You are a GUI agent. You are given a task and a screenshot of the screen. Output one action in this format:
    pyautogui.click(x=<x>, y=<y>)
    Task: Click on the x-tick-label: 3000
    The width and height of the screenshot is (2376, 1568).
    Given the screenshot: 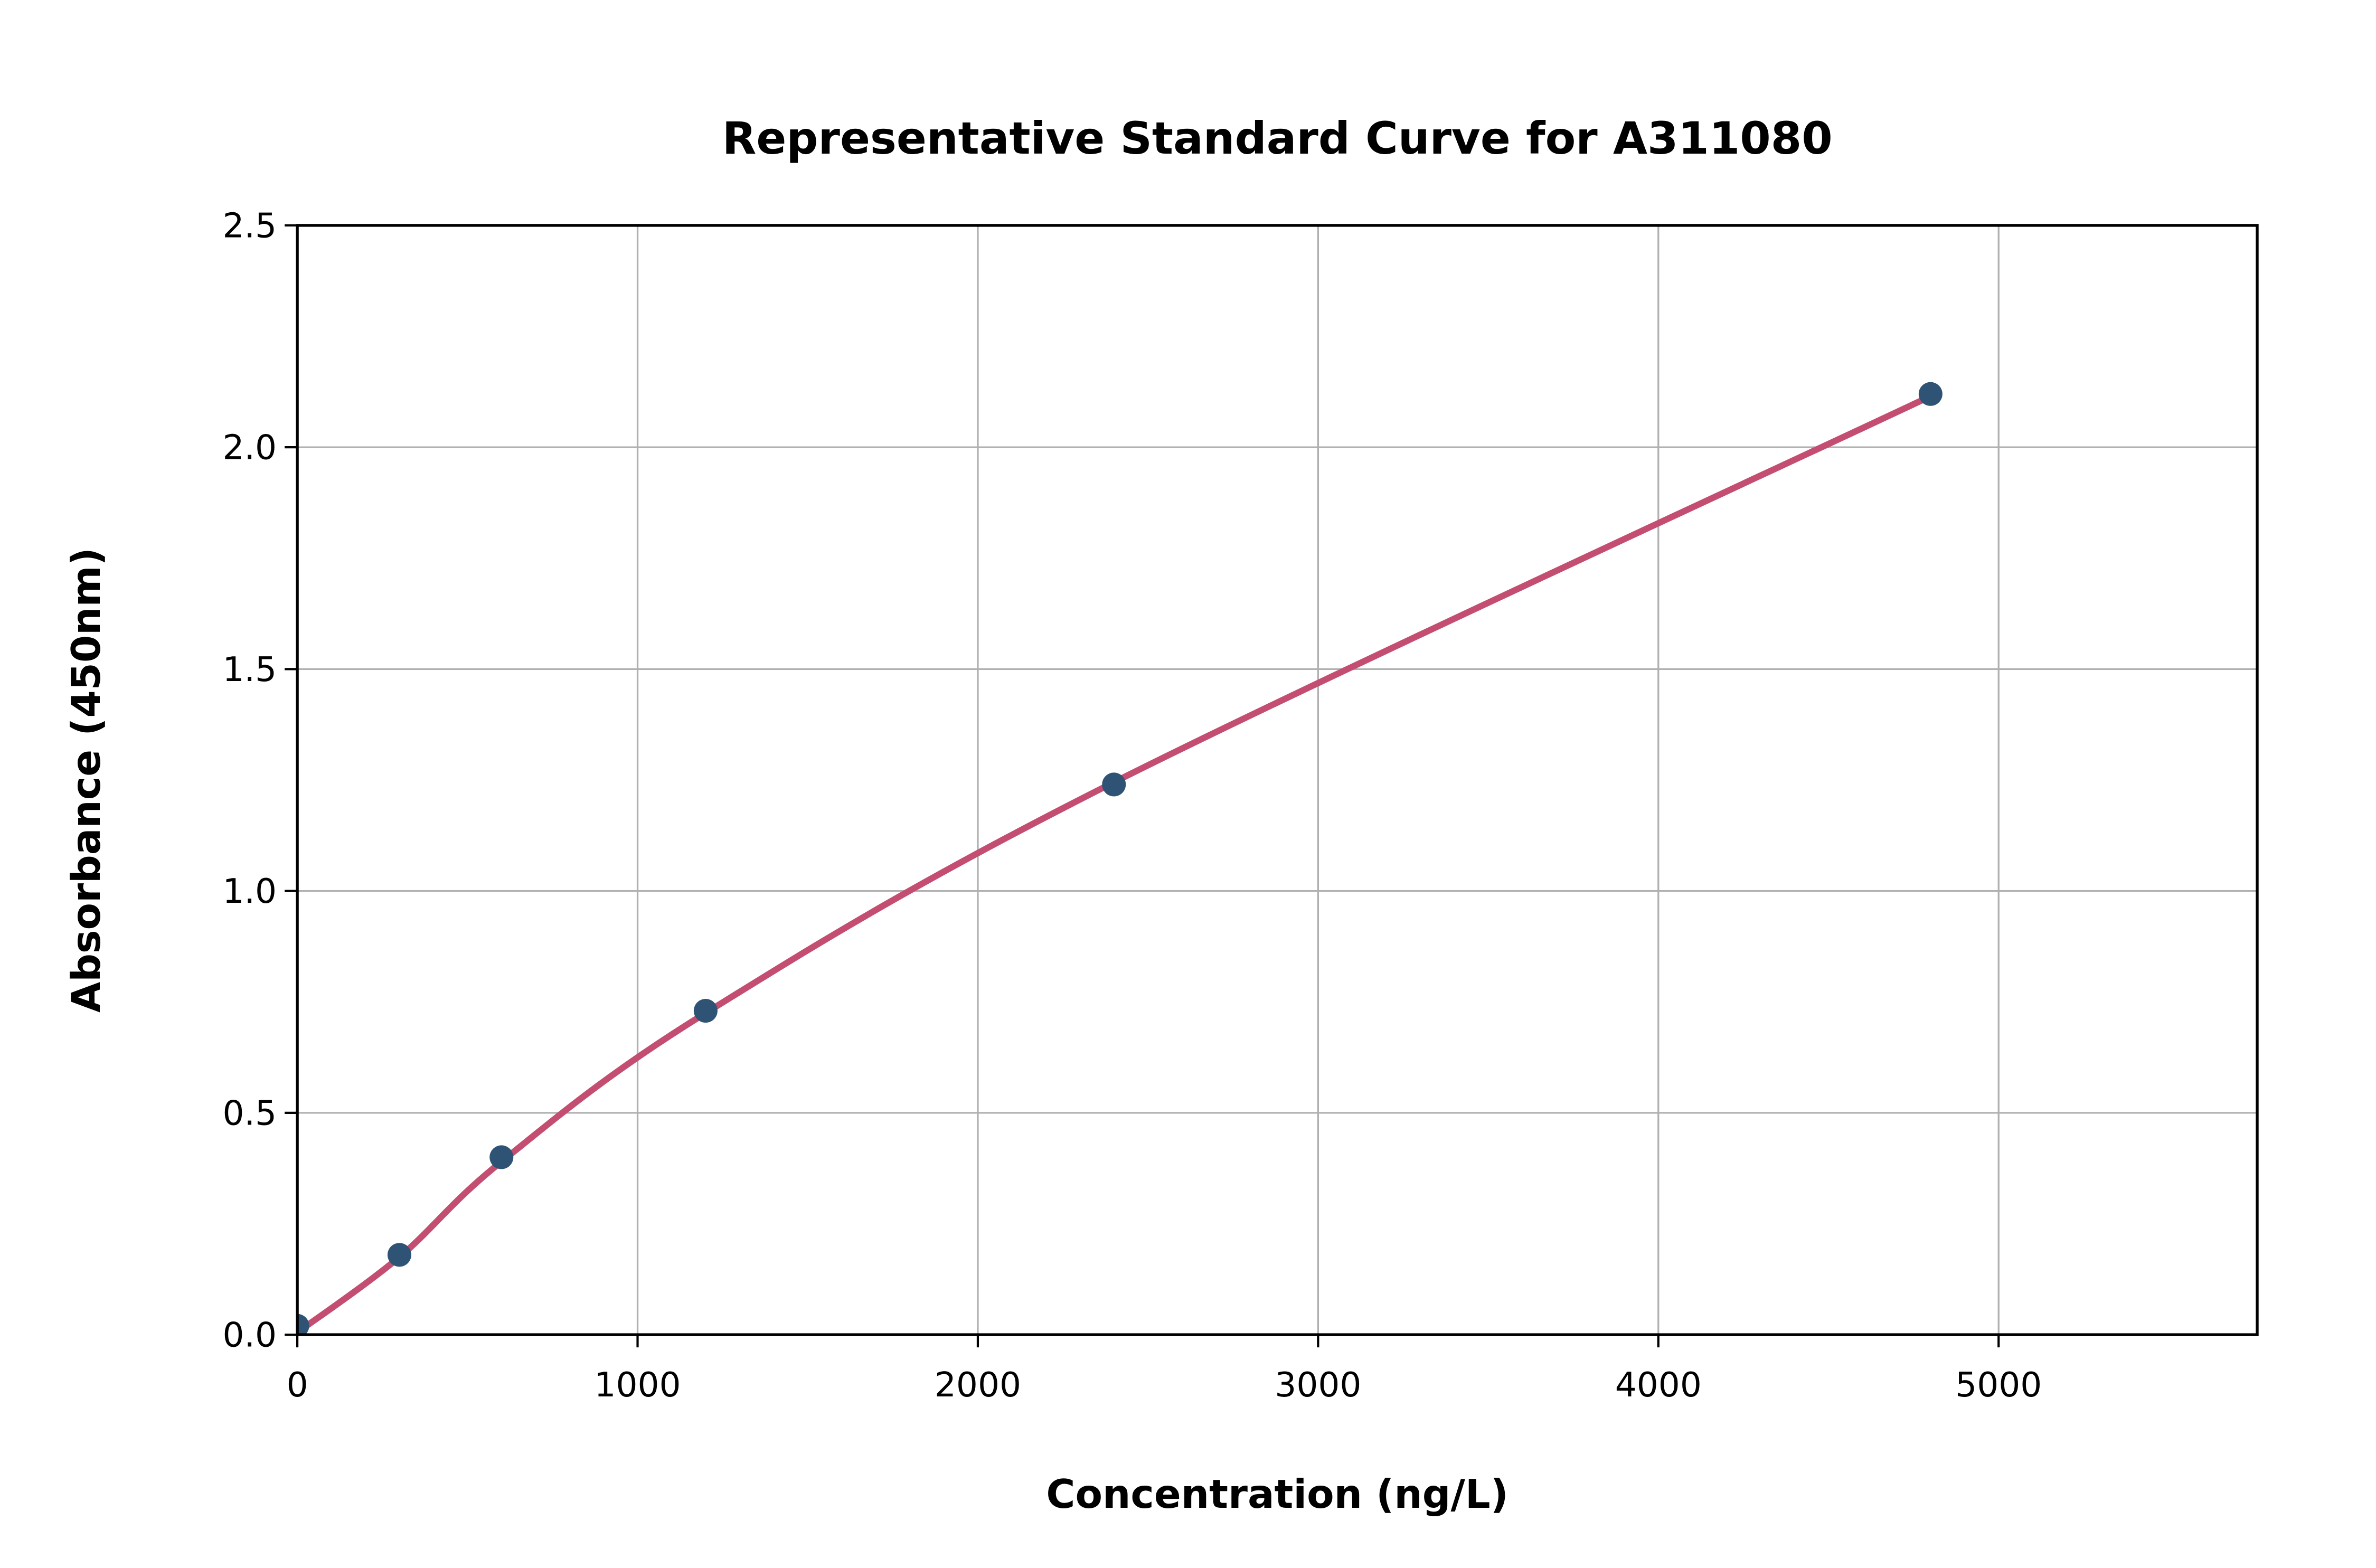 What is the action you would take?
    pyautogui.click(x=1318, y=1385)
    